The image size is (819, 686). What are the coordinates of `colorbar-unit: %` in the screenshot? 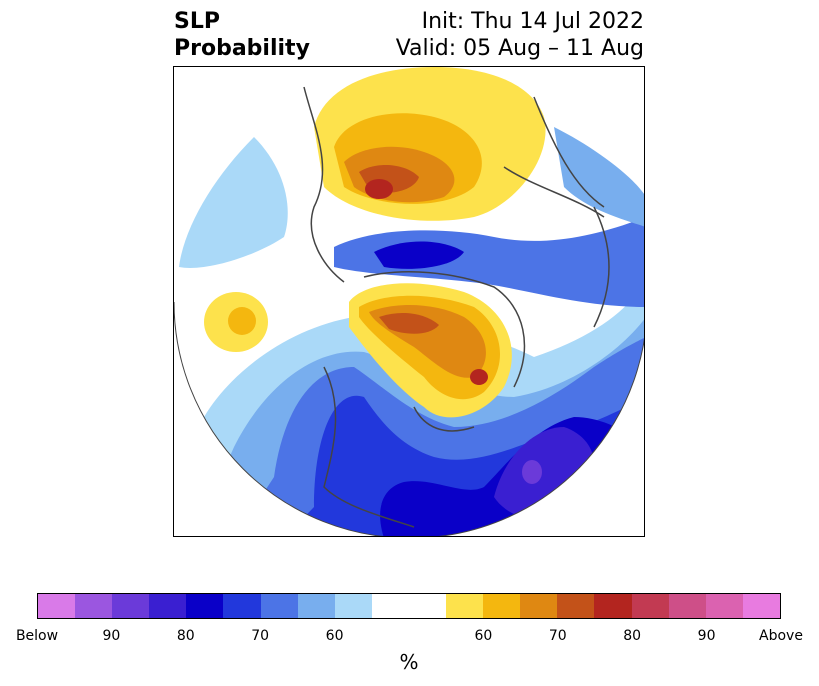 It's located at (409, 662).